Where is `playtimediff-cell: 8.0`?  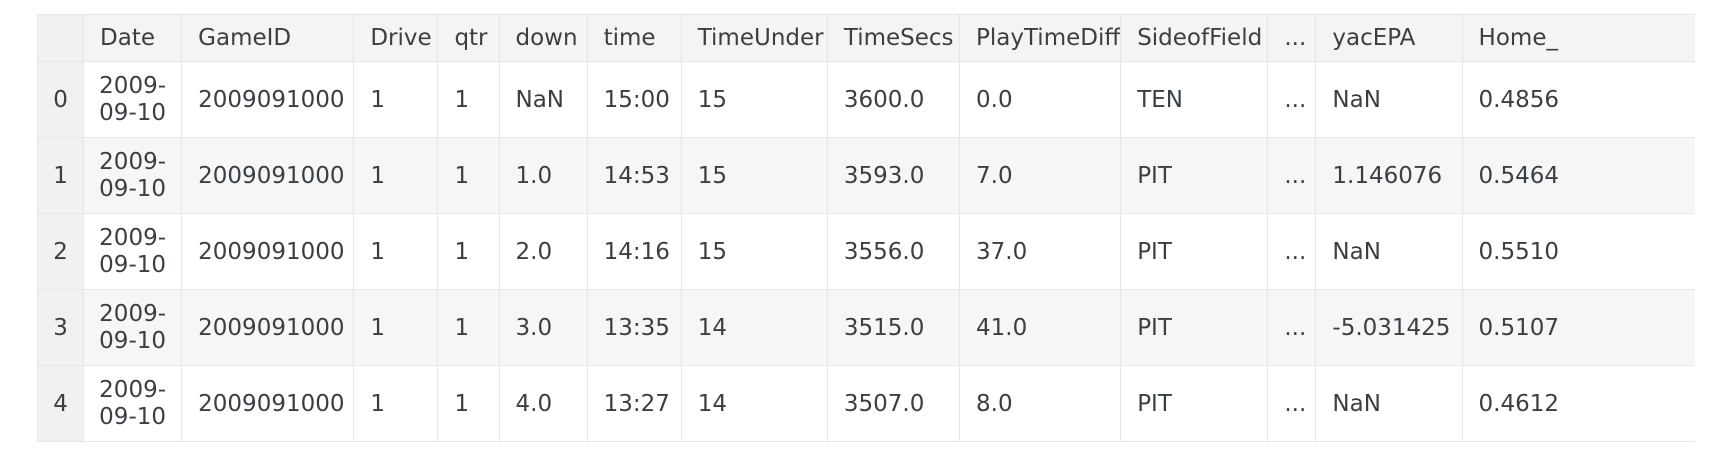 playtimediff-cell: 8.0 is located at coordinates (1040, 403).